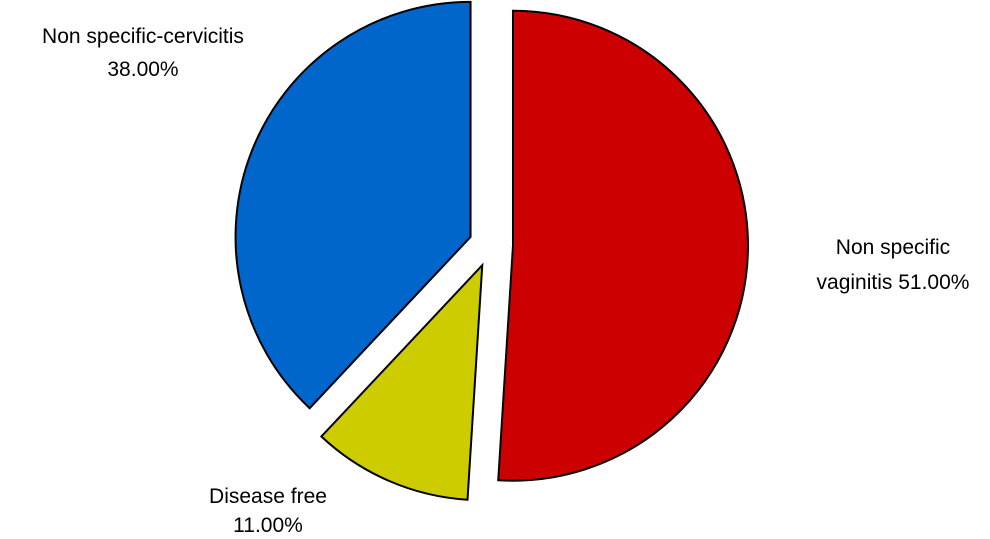 Image resolution: width=990 pixels, height=539 pixels. Describe the element at coordinates (268, 525) in the screenshot. I see `label-disease-free-value: 11.00%` at that location.